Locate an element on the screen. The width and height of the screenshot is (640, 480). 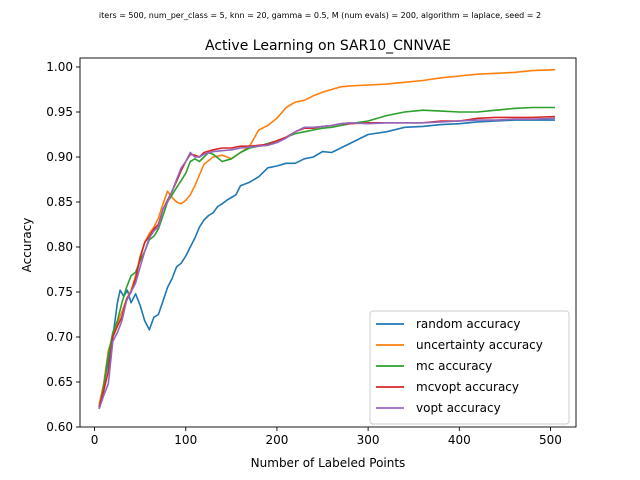
legend-label: random accuracy is located at coordinates (468, 324).